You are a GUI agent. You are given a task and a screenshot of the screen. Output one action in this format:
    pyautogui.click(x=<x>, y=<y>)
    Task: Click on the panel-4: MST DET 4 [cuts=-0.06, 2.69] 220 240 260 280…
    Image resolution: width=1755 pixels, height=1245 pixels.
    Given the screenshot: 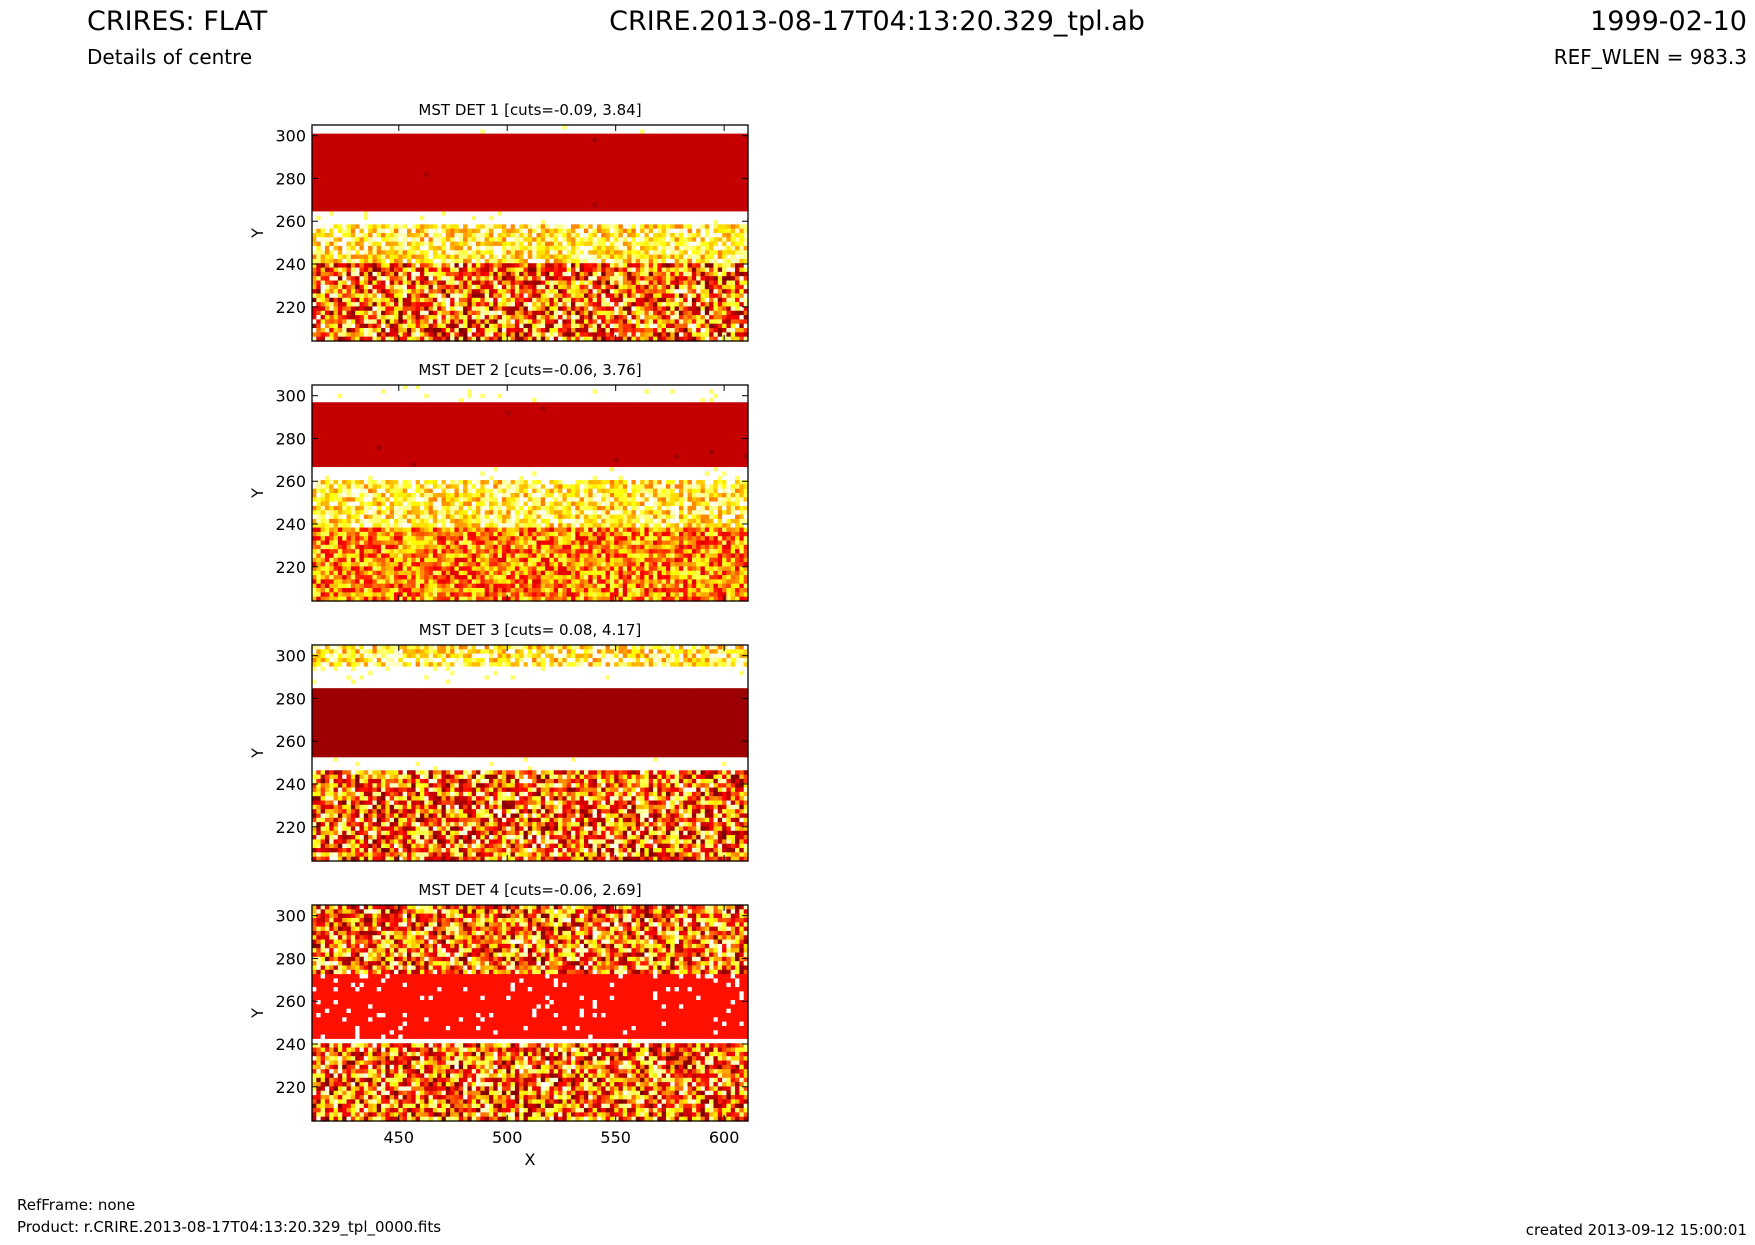 What is the action you would take?
    pyautogui.click(x=498, y=1025)
    